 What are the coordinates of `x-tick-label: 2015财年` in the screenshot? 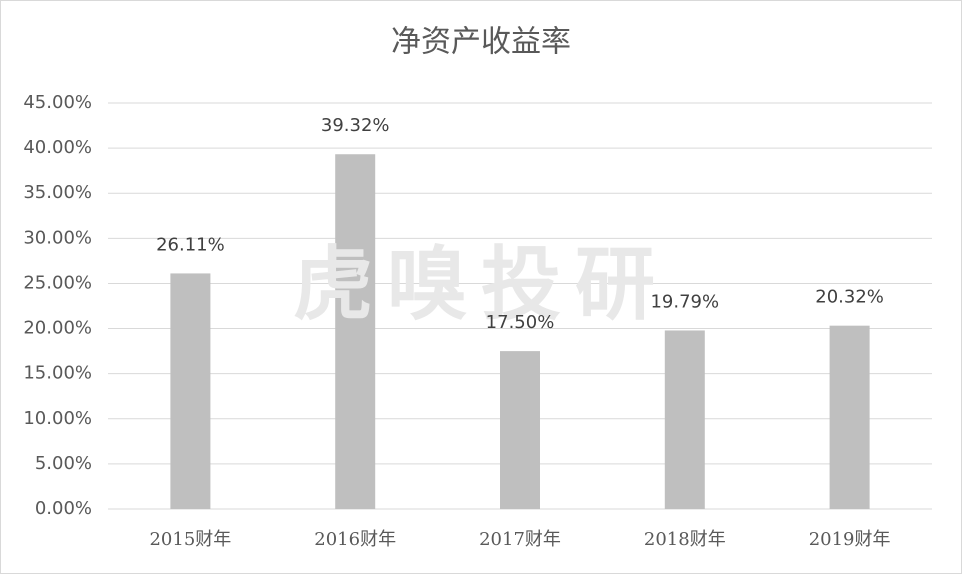 It's located at (190, 539).